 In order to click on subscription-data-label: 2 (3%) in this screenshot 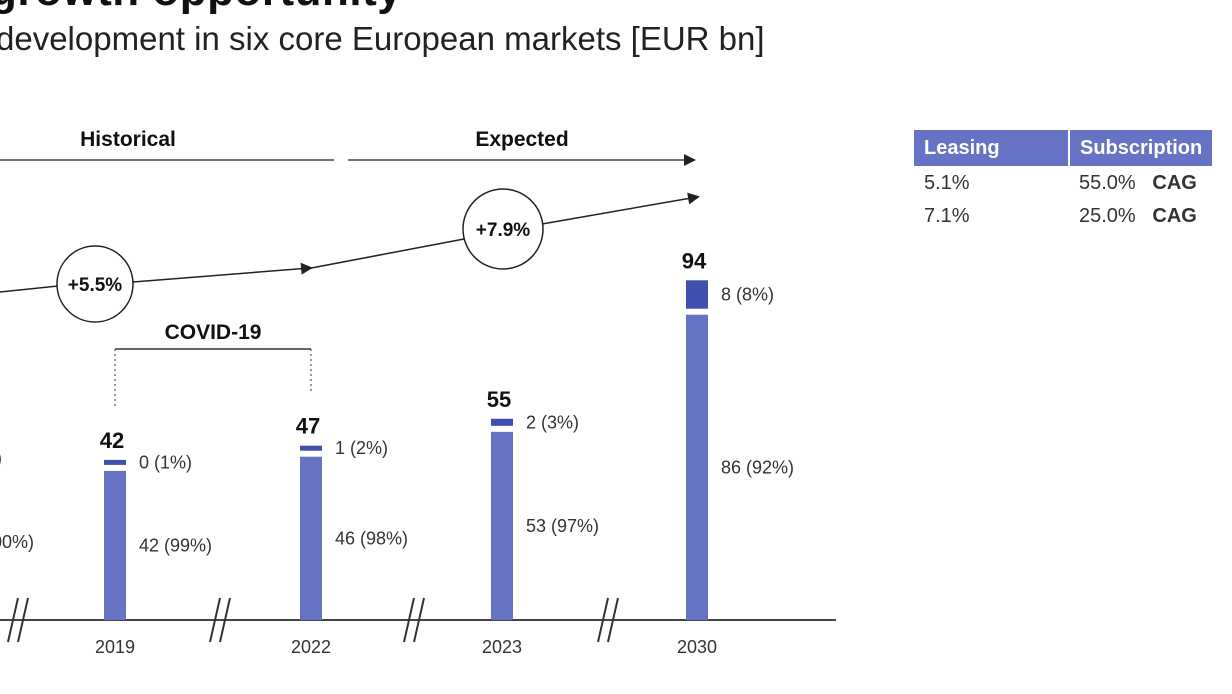, I will do `click(552, 422)`.